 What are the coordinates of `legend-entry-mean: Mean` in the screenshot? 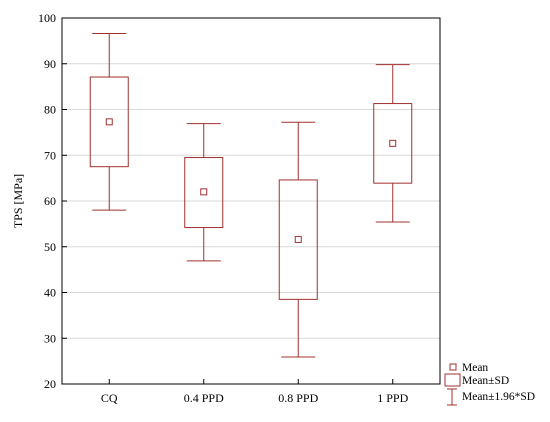 It's located at (468, 368).